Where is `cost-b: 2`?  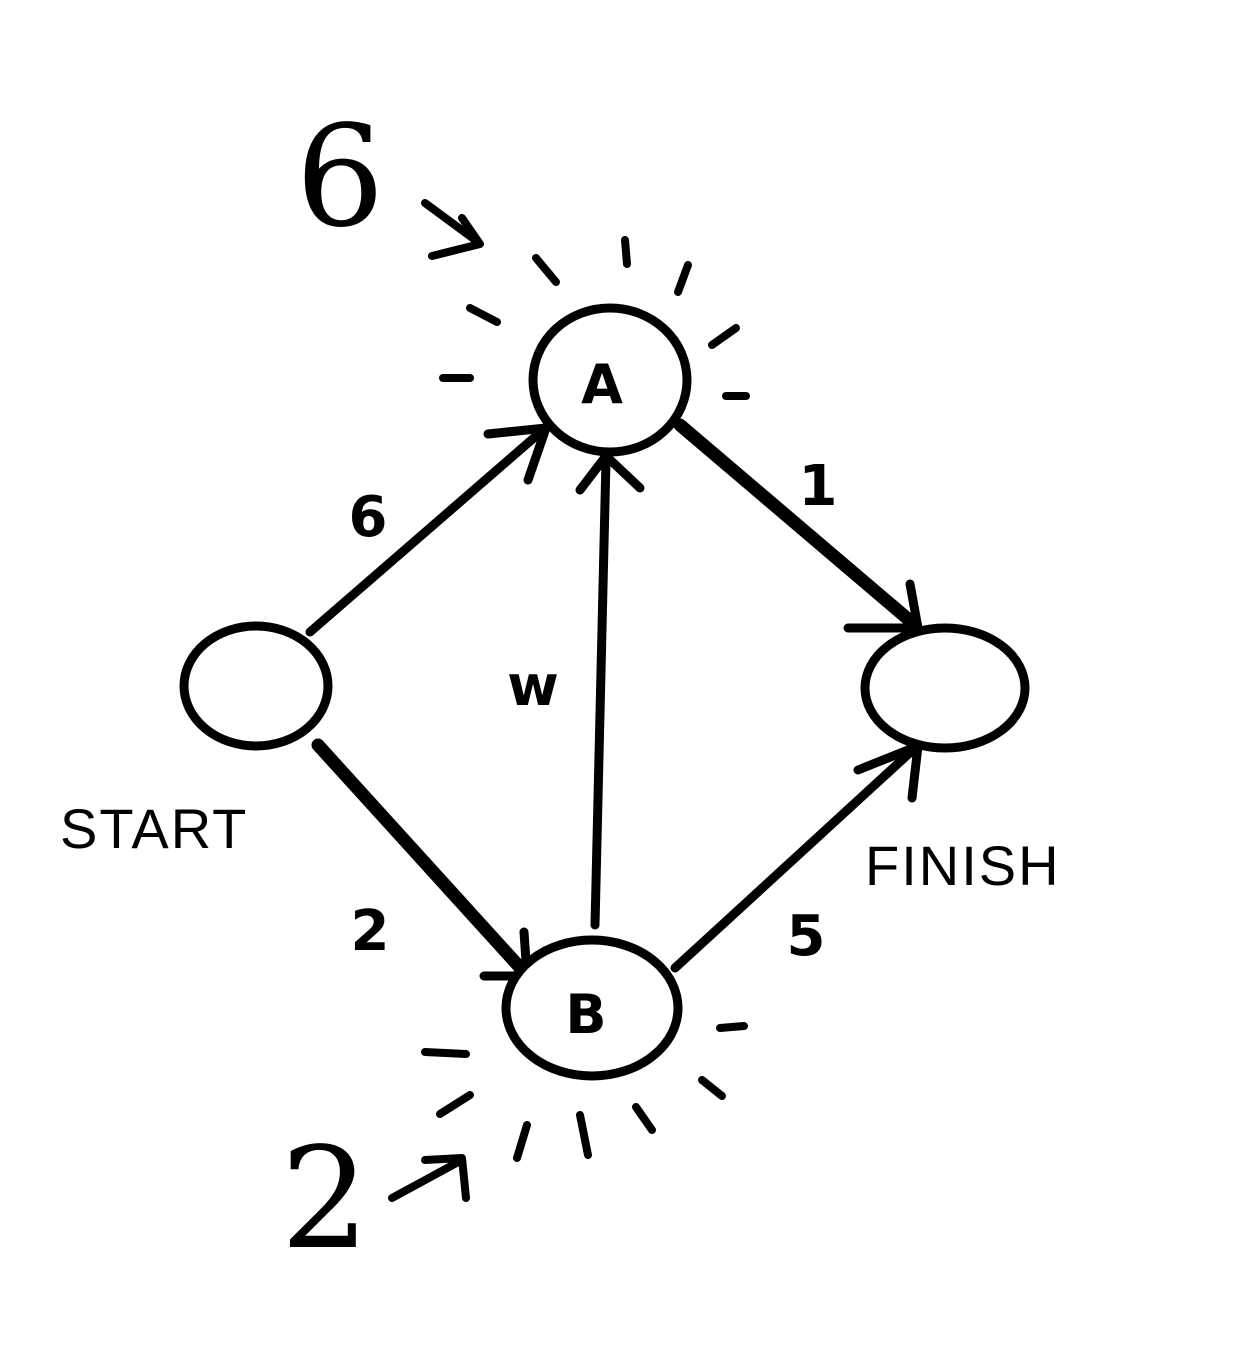 cost-b: 2 is located at coordinates (324, 1199).